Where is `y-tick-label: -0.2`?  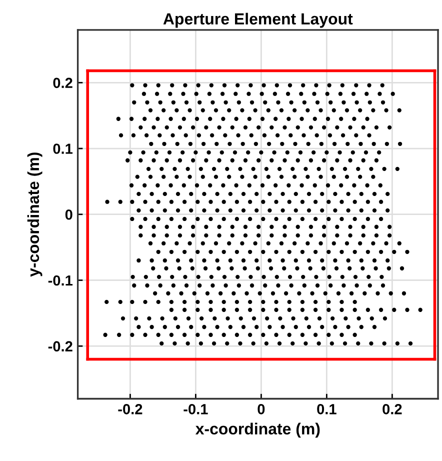 y-tick-label: -0.2 is located at coordinates (60, 346).